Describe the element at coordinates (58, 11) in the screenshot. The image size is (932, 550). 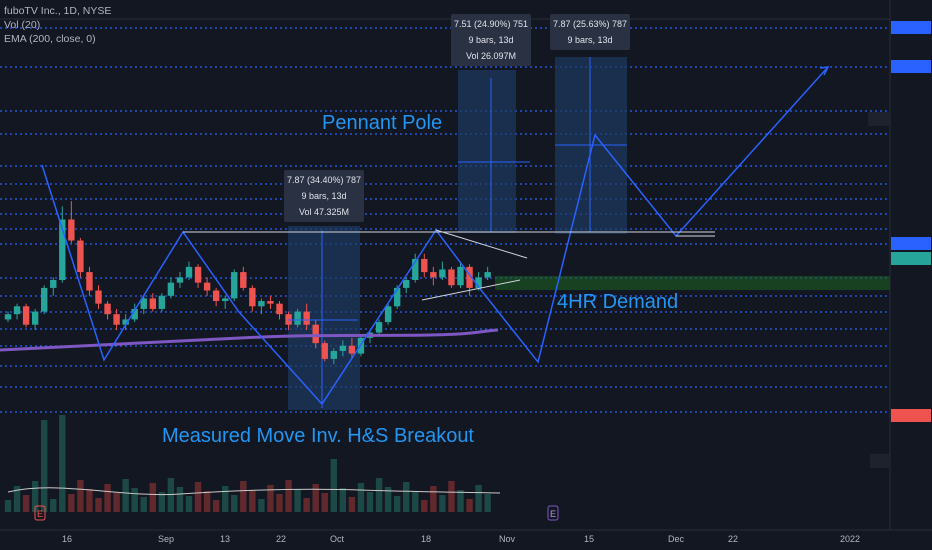
I see `symbol-title: fuboTV Inc., 1D, NYSE` at that location.